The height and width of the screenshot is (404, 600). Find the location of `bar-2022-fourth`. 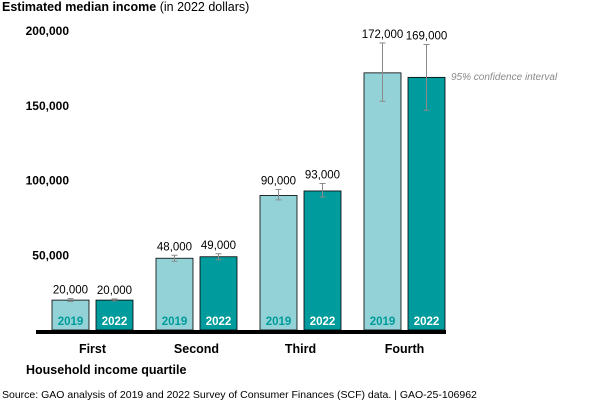

bar-2022-fourth is located at coordinates (426, 203).